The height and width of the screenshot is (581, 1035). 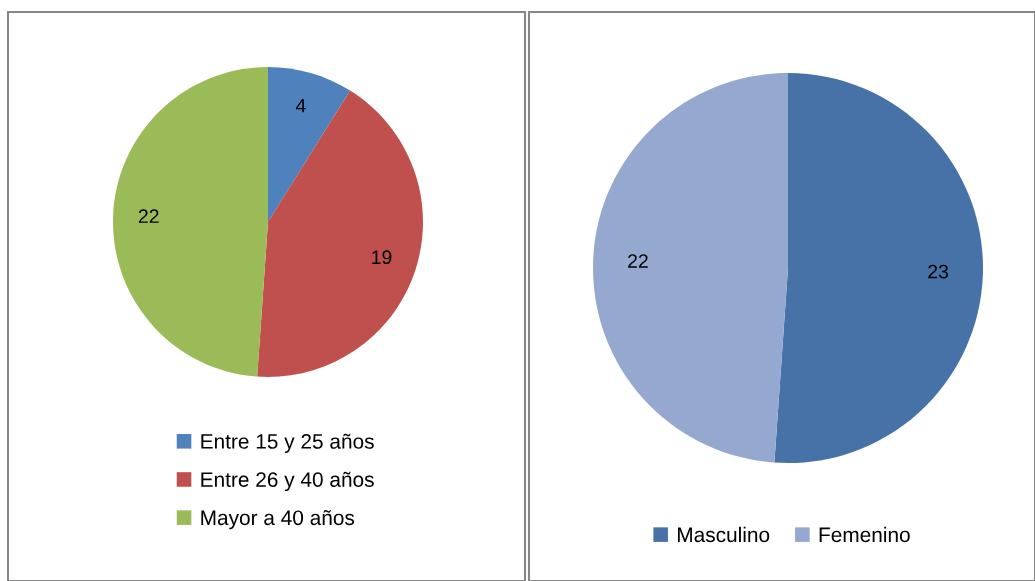 What do you see at coordinates (864, 534) in the screenshot?
I see `legend-label: Femenino` at bounding box center [864, 534].